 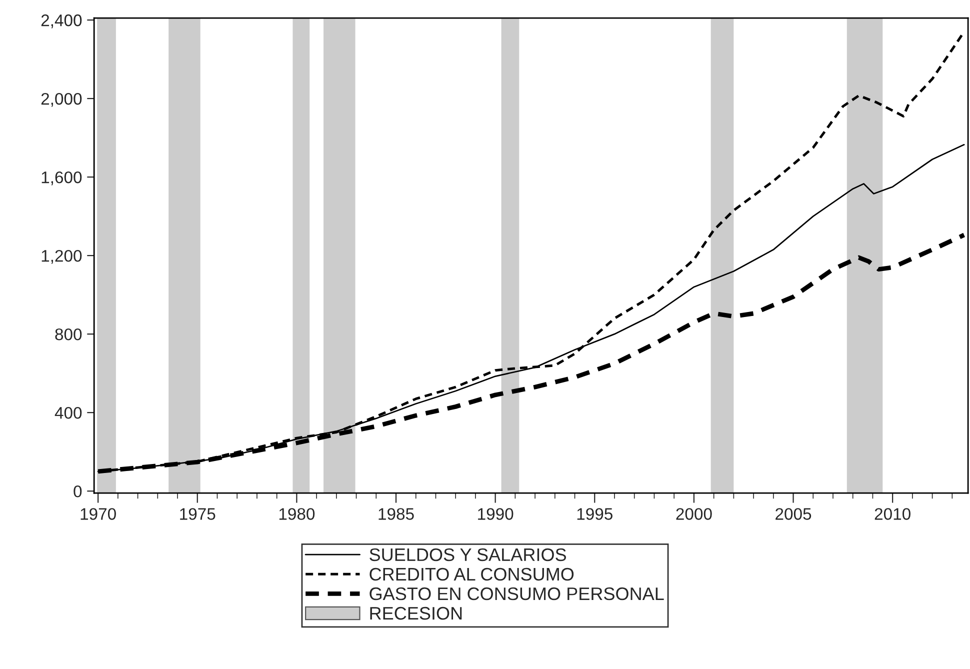 I want to click on x-tick-label: 1975, so click(x=198, y=514).